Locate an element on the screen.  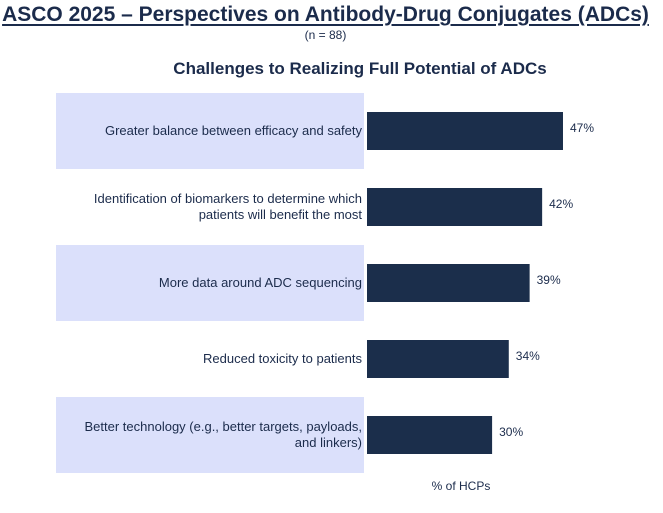
x-axis-label: % of HCPs is located at coordinates (461, 486).